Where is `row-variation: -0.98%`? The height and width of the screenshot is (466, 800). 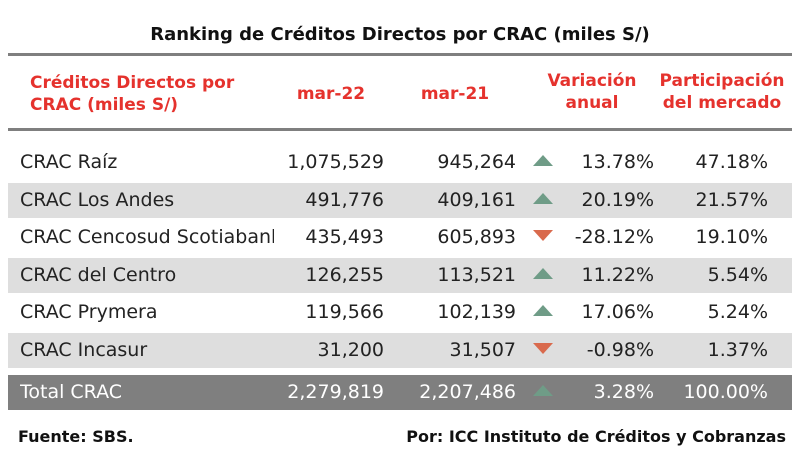 row-variation: -0.98% is located at coordinates (620, 350).